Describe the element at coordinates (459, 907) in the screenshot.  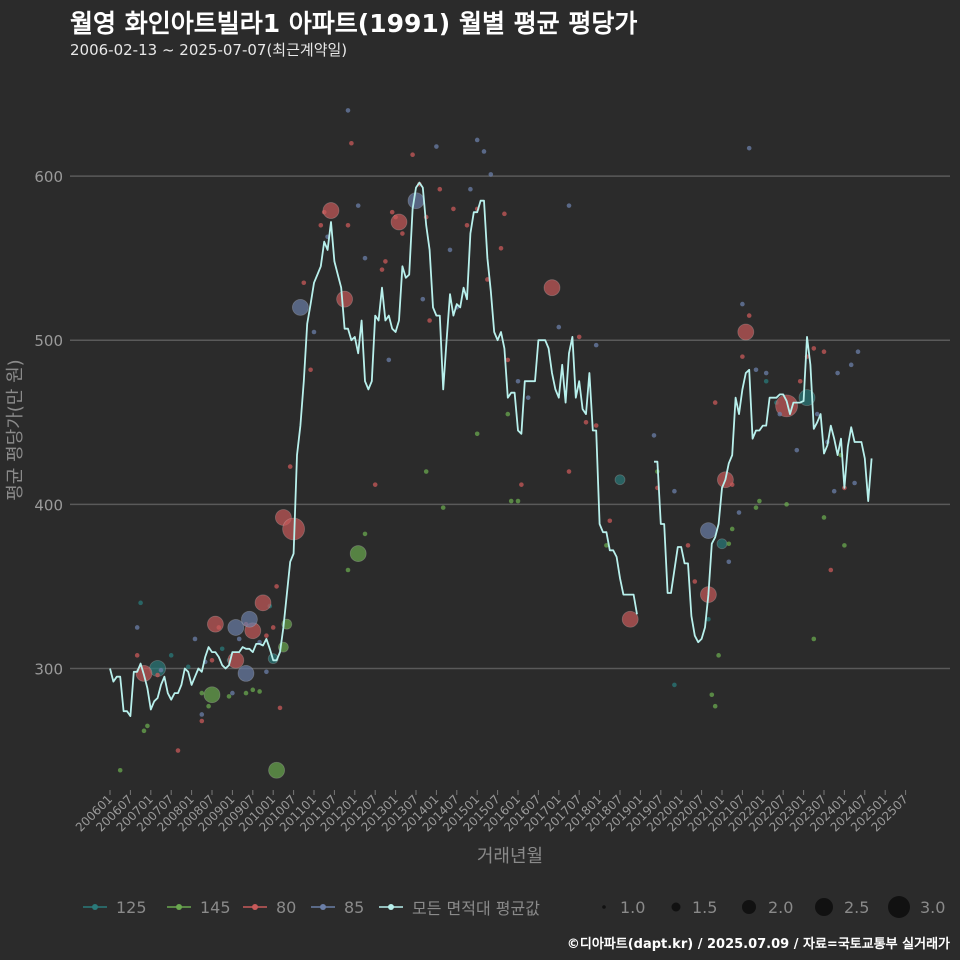
I see `legend-item-average: 모든 면적대 평균값` at that location.